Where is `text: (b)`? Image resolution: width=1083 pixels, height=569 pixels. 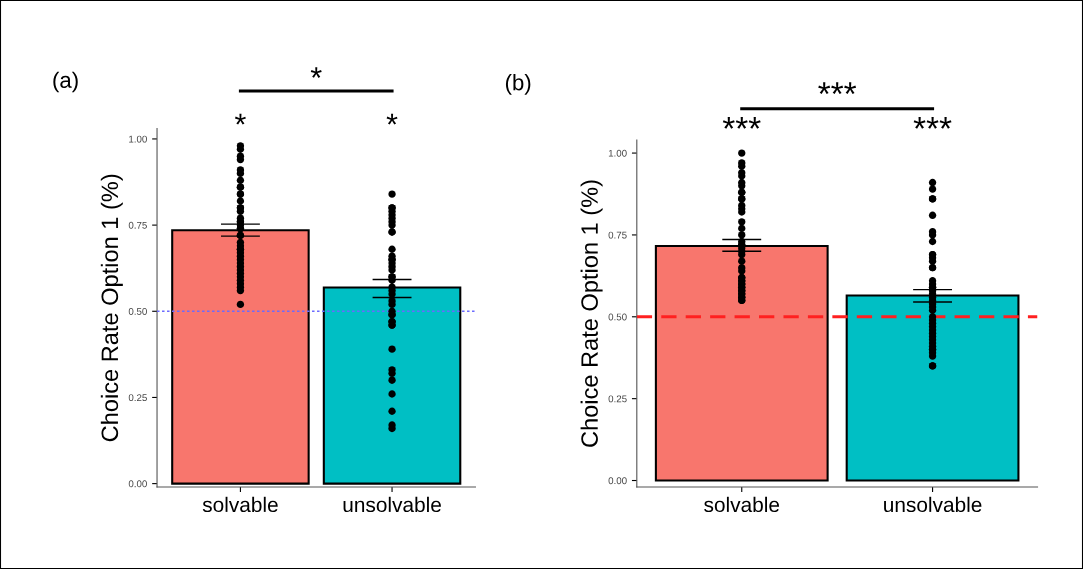
text: (b) is located at coordinates (518, 84).